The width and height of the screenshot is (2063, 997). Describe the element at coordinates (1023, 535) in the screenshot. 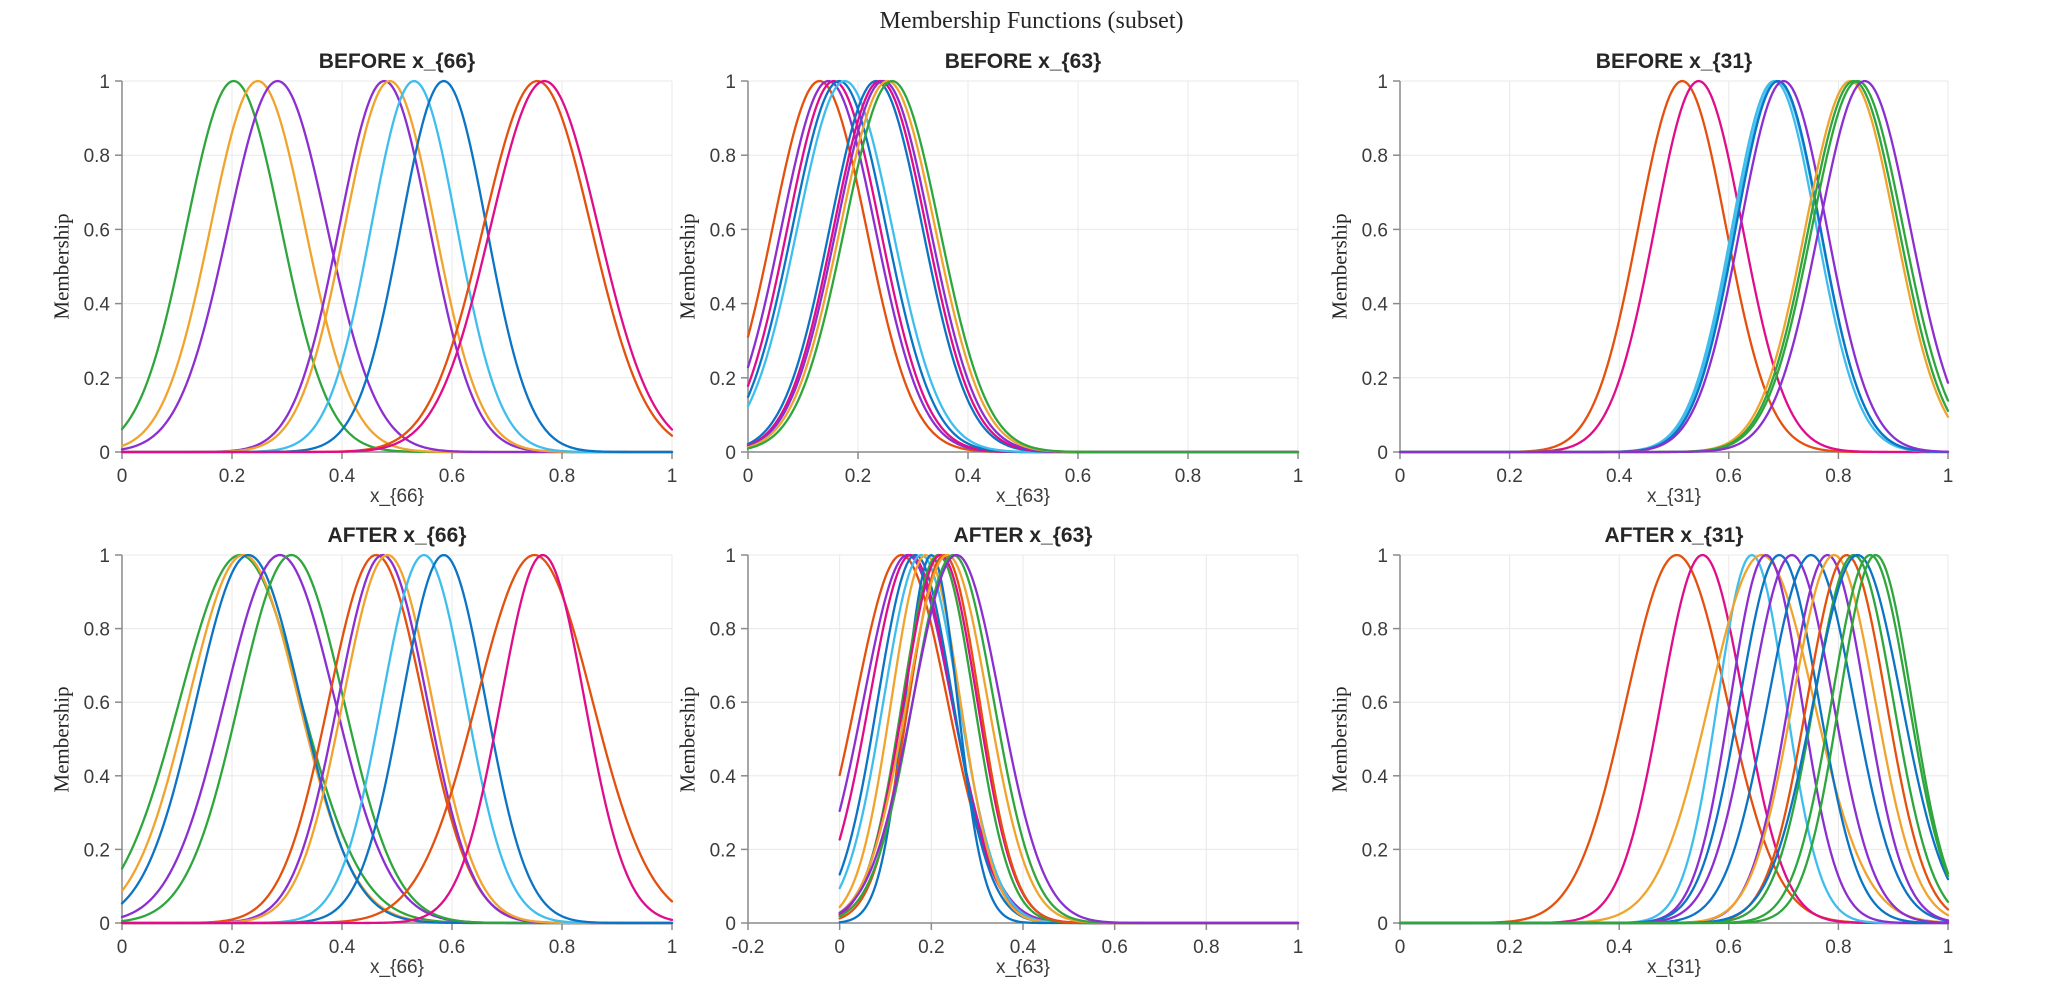

I see `subplot-title: AFTER x_{63}` at that location.